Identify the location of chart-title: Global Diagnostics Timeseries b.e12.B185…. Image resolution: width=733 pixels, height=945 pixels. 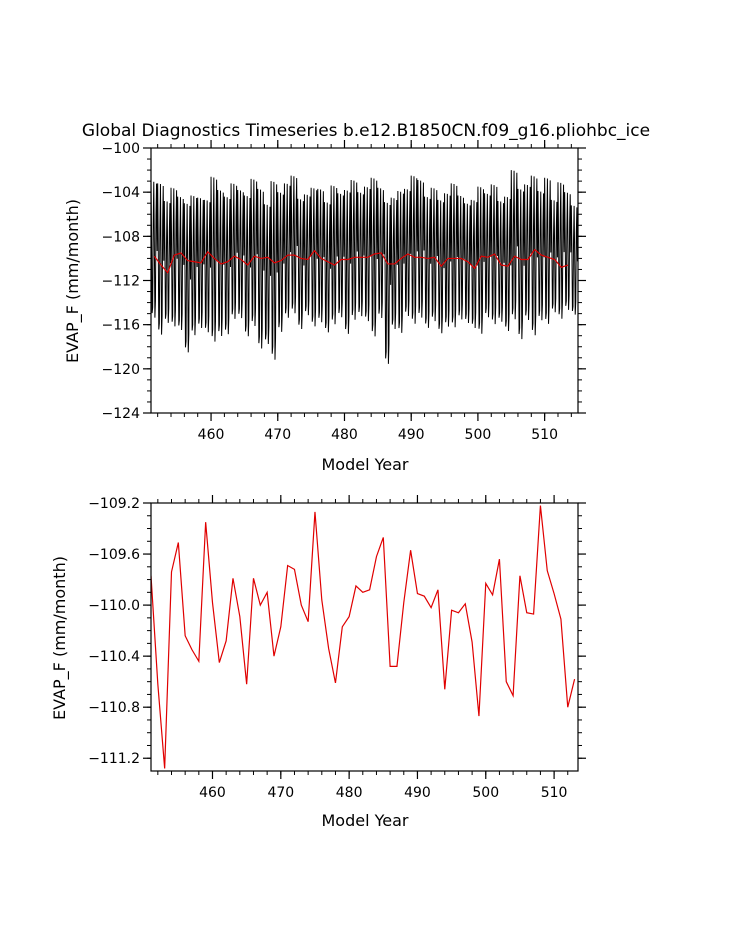
(366, 131).